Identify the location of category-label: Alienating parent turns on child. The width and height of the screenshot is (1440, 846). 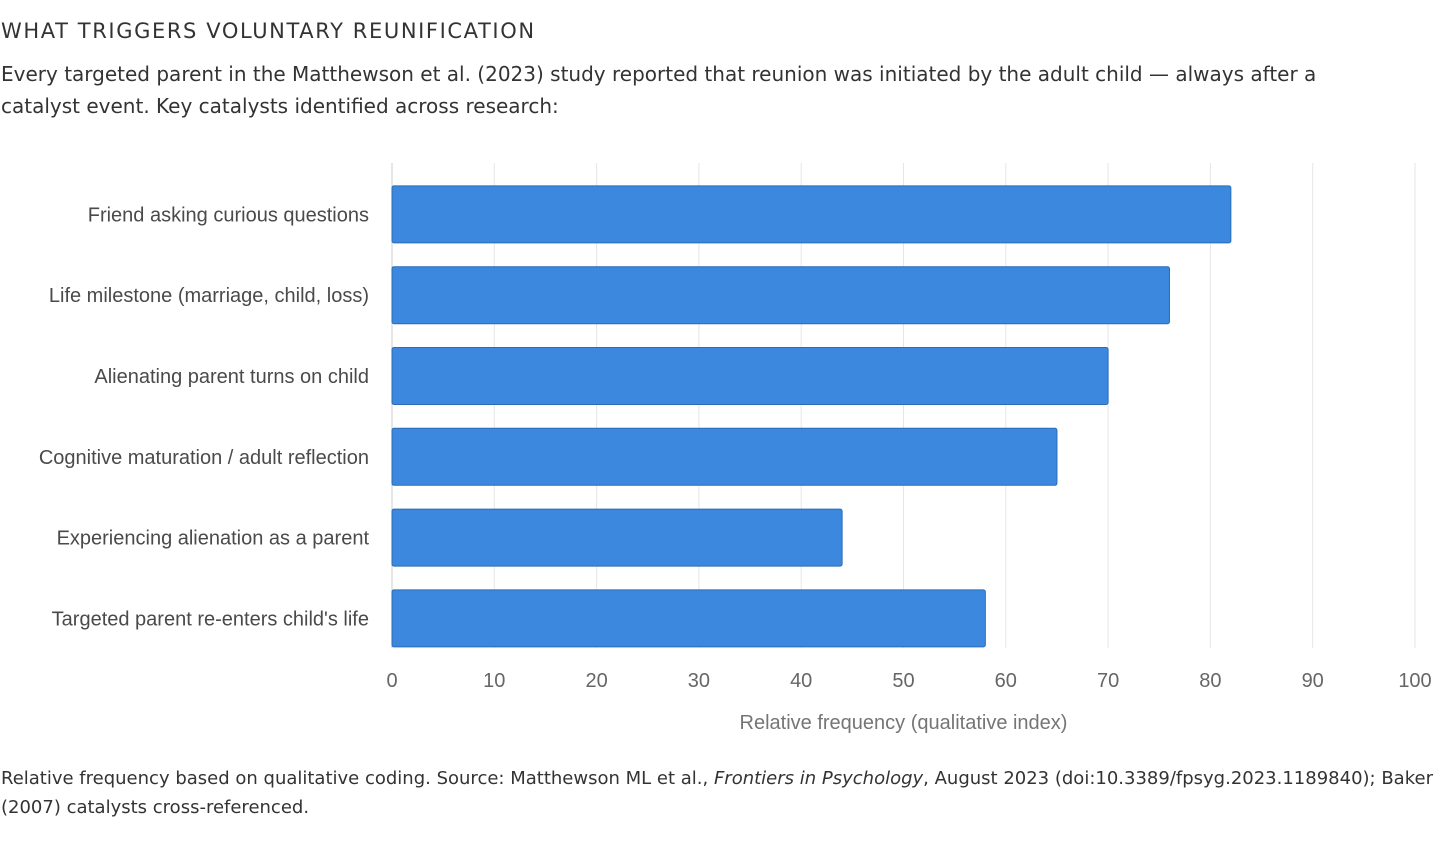
(231, 377).